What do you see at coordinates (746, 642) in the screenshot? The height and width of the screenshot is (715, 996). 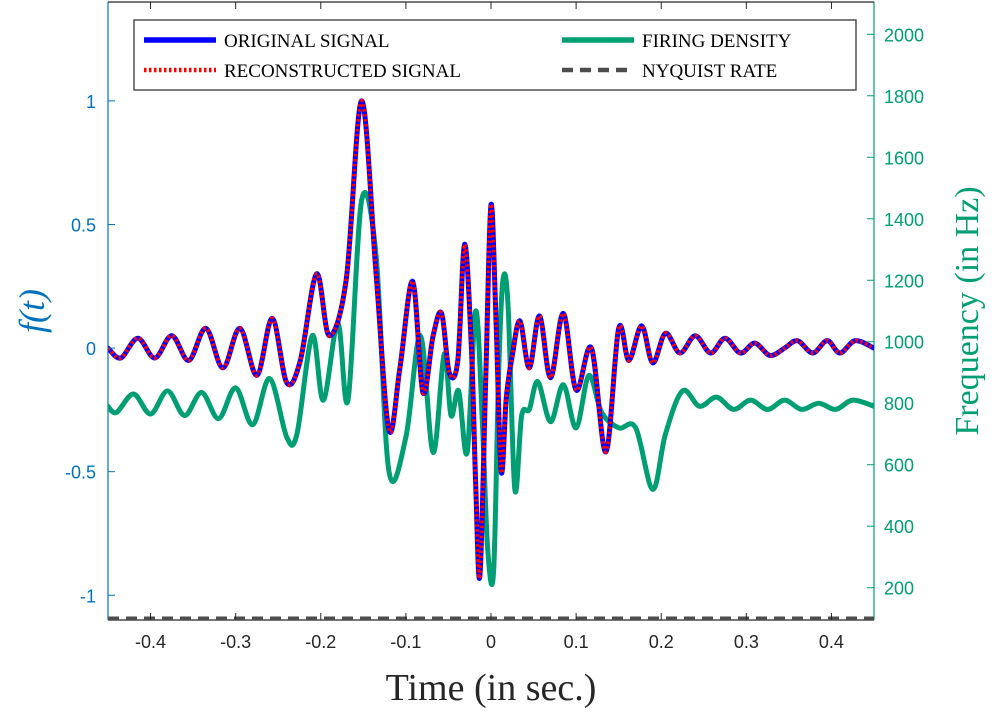 I see `x-tick-label: 0.3` at bounding box center [746, 642].